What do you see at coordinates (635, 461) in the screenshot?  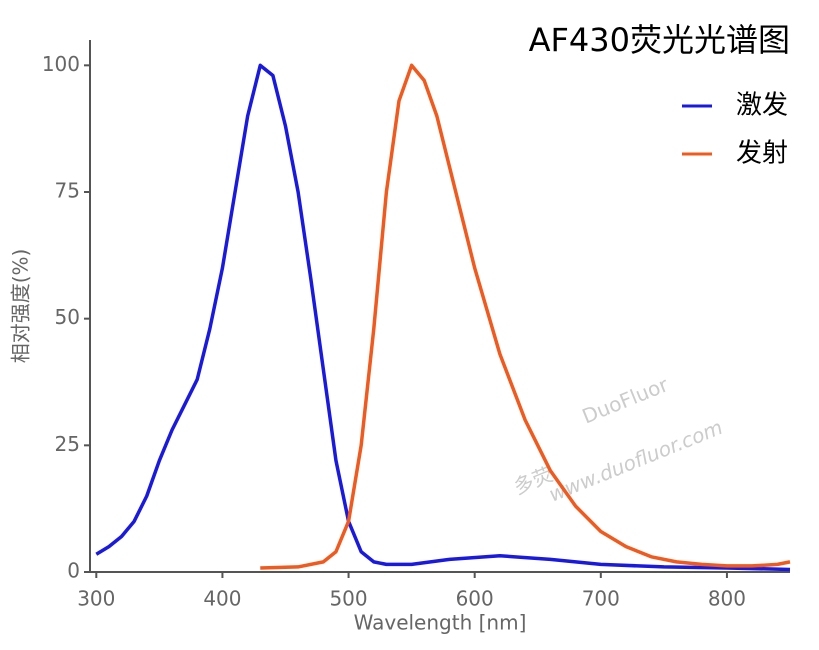 I see `watermark: www.duofluor.com` at bounding box center [635, 461].